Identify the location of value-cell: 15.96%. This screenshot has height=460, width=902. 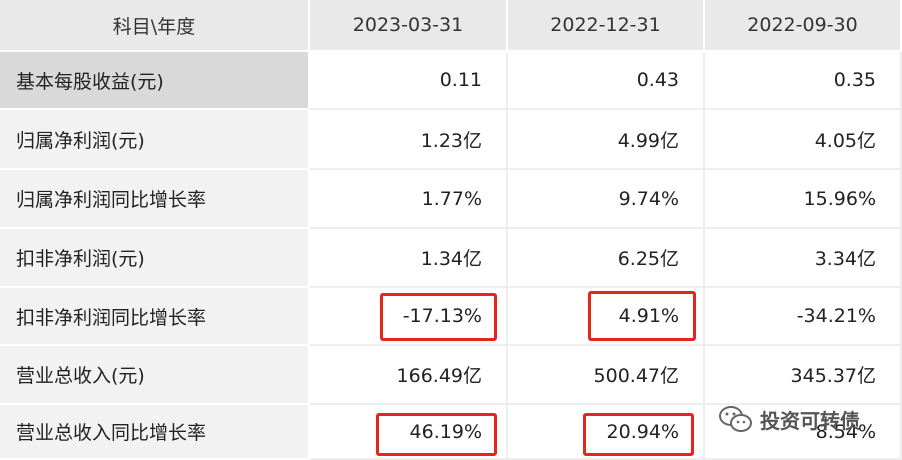
(803, 199).